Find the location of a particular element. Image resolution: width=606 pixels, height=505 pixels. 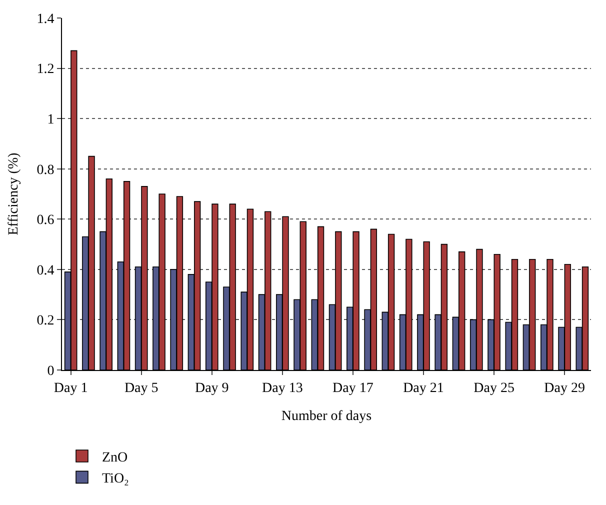

y-tick-label: 0.6 is located at coordinates (45, 220).